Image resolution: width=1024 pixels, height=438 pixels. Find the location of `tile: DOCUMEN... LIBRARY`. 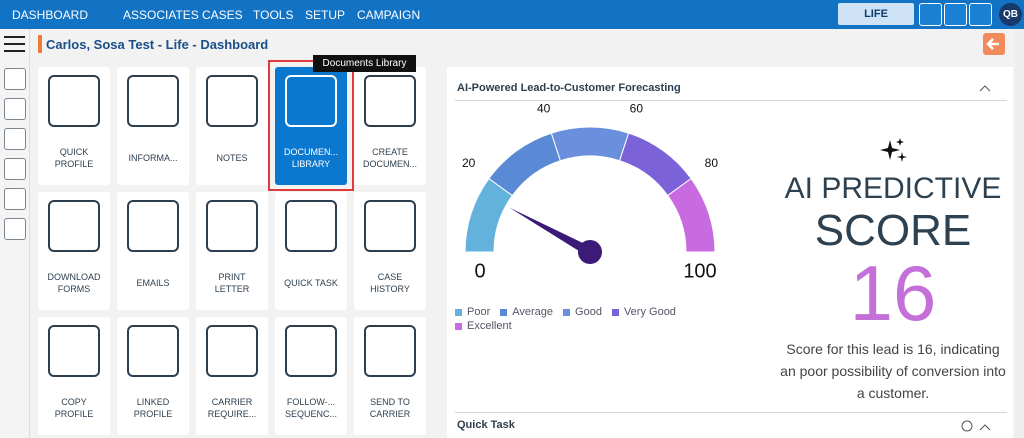

tile: DOCUMEN... LIBRARY is located at coordinates (311, 126).